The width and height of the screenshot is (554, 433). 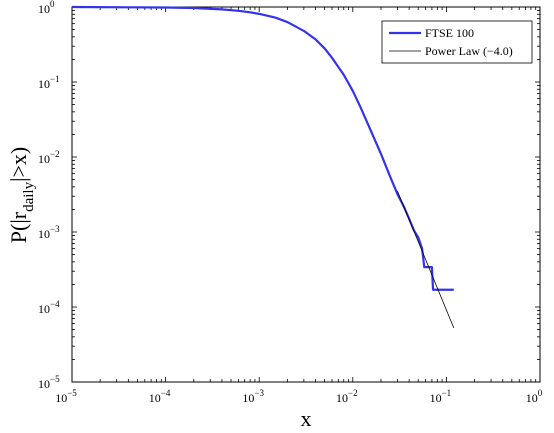 I want to click on y-tick-label: 10⁻³, so click(x=49, y=232).